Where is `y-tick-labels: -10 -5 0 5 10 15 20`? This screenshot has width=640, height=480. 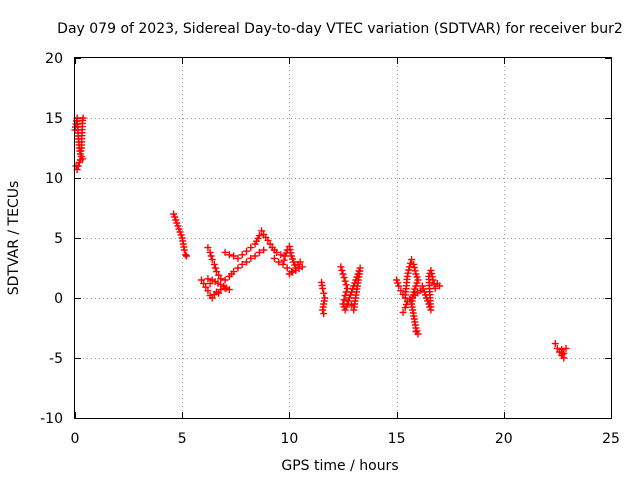 y-tick-labels: -10 -5 0 5 10 15 20 is located at coordinates (51, 239).